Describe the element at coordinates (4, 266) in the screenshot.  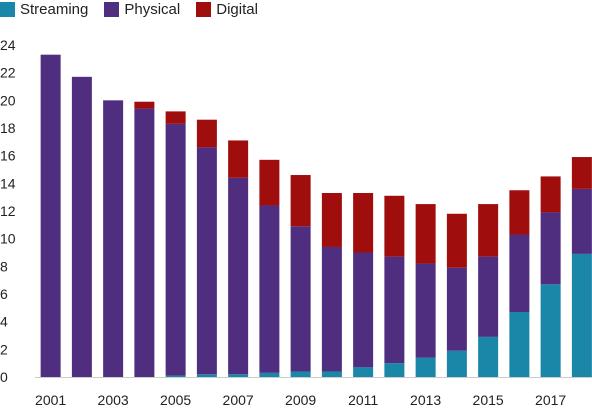
I see `y-tick-label: 8` at that location.